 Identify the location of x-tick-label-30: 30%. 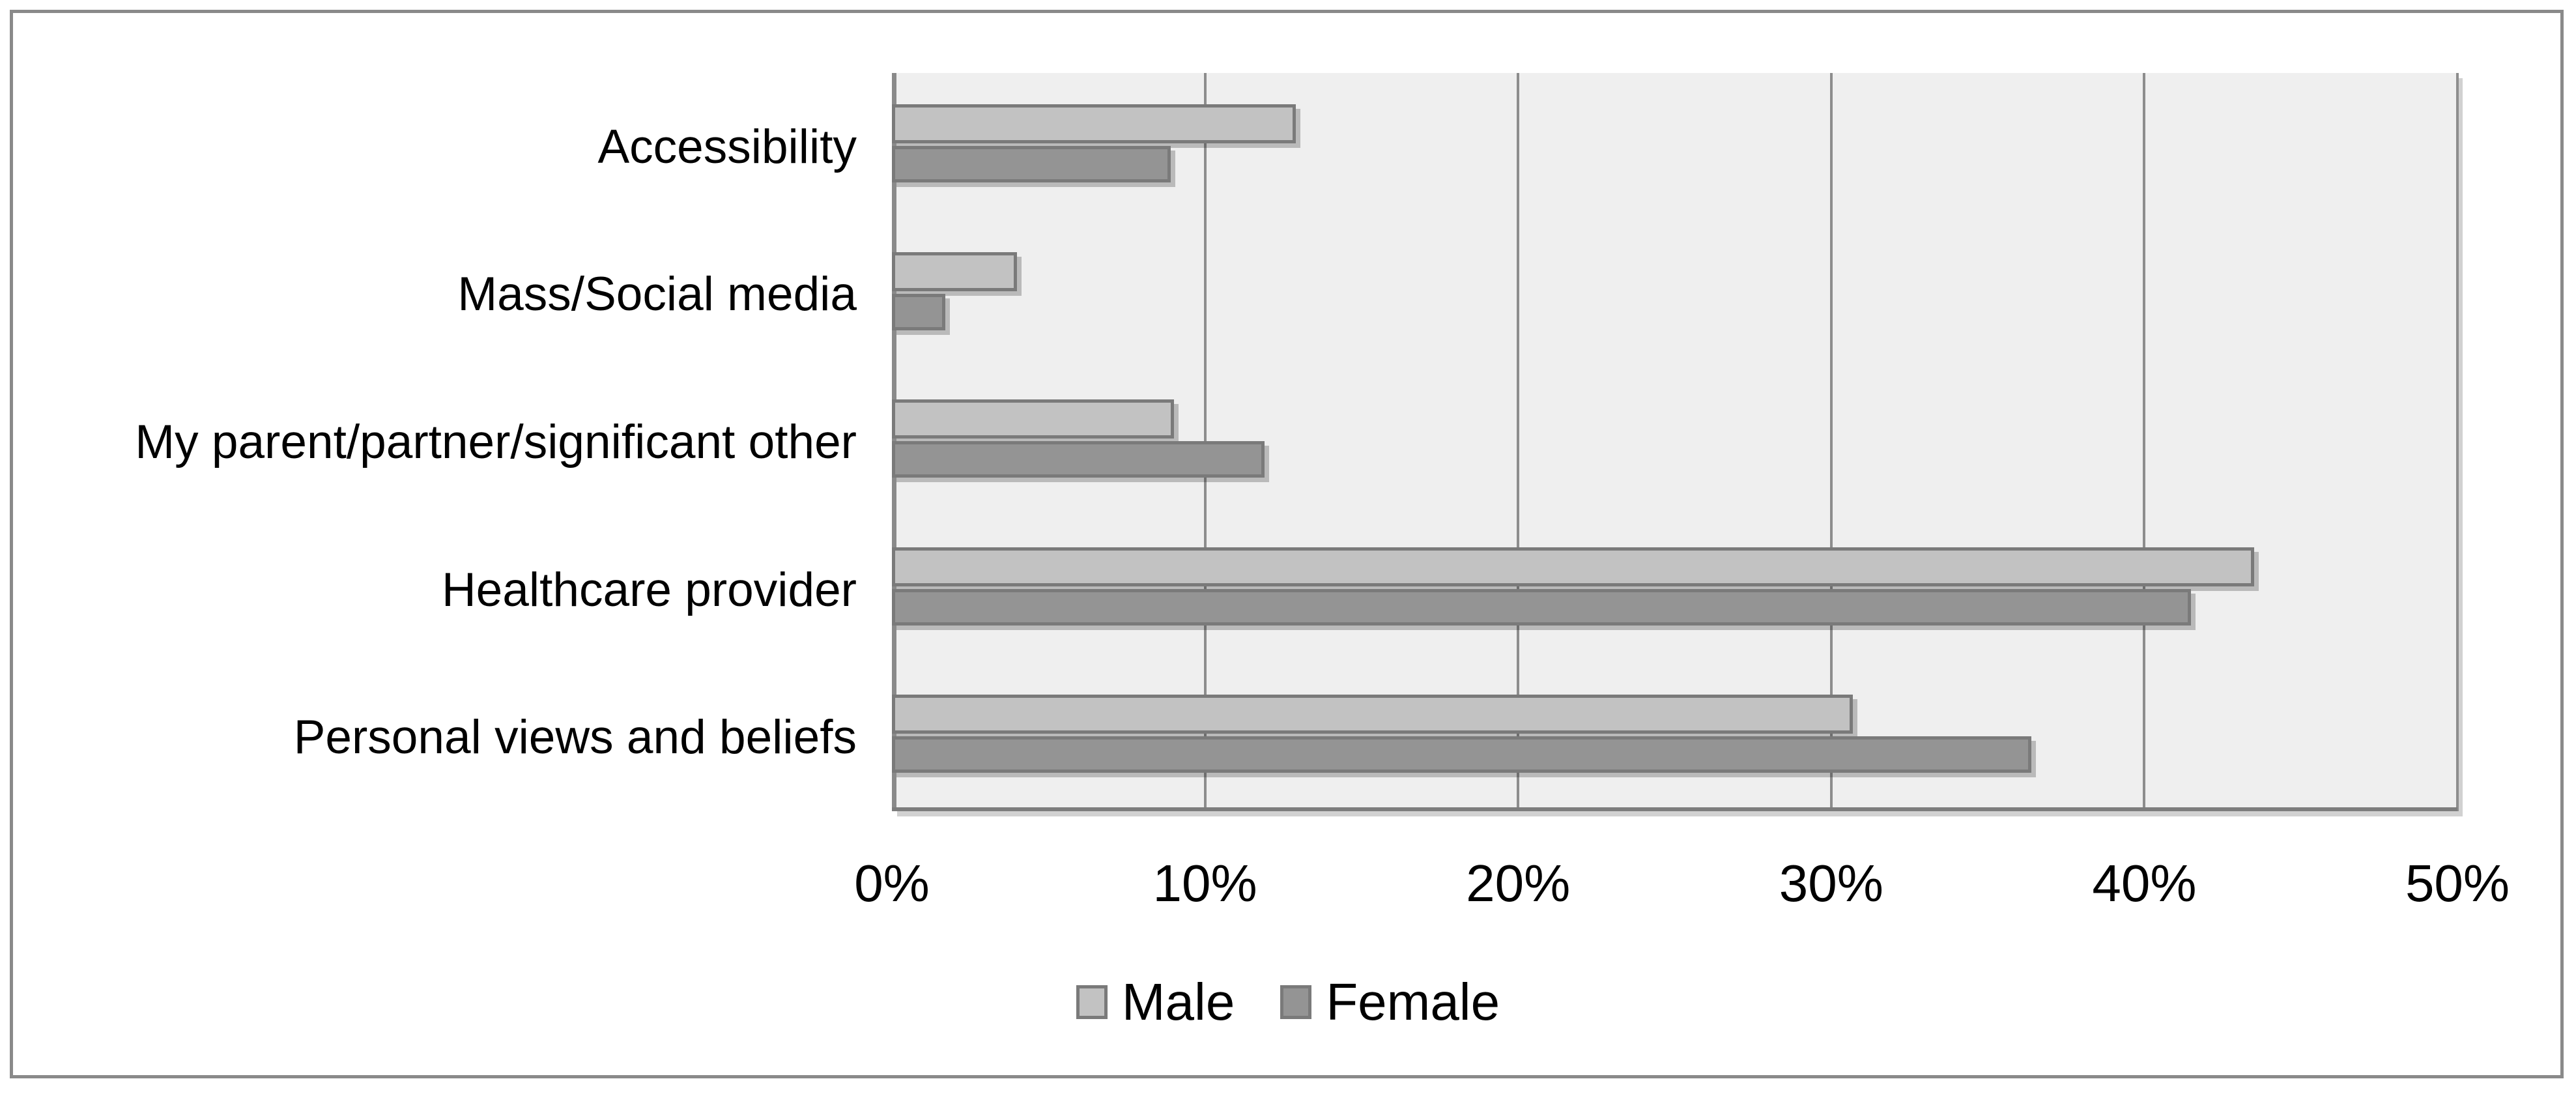
(1831, 883).